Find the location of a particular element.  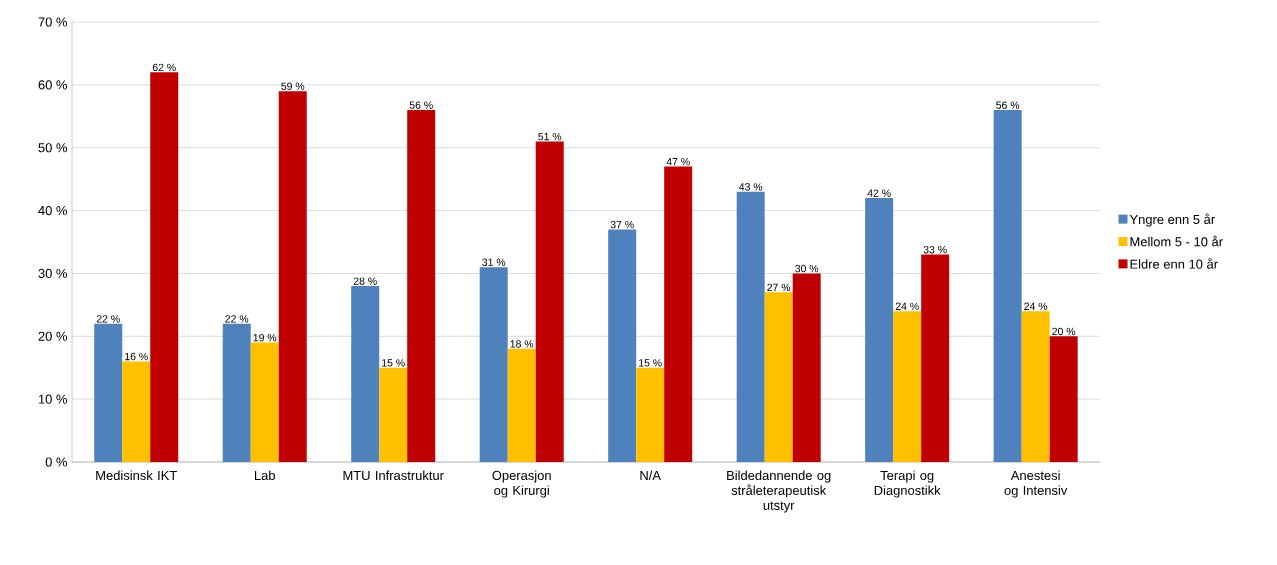

y-tick-label: 40 % is located at coordinates (53, 210).